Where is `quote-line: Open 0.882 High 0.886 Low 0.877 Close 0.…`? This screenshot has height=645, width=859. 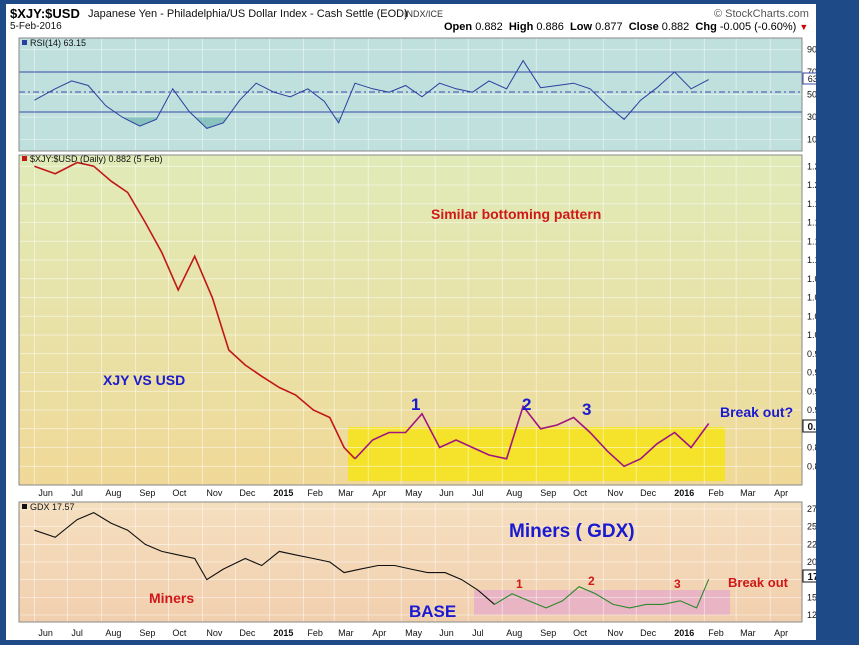
quote-line: Open 0.882 High 0.886 Low 0.877 Close 0.… is located at coordinates (626, 27).